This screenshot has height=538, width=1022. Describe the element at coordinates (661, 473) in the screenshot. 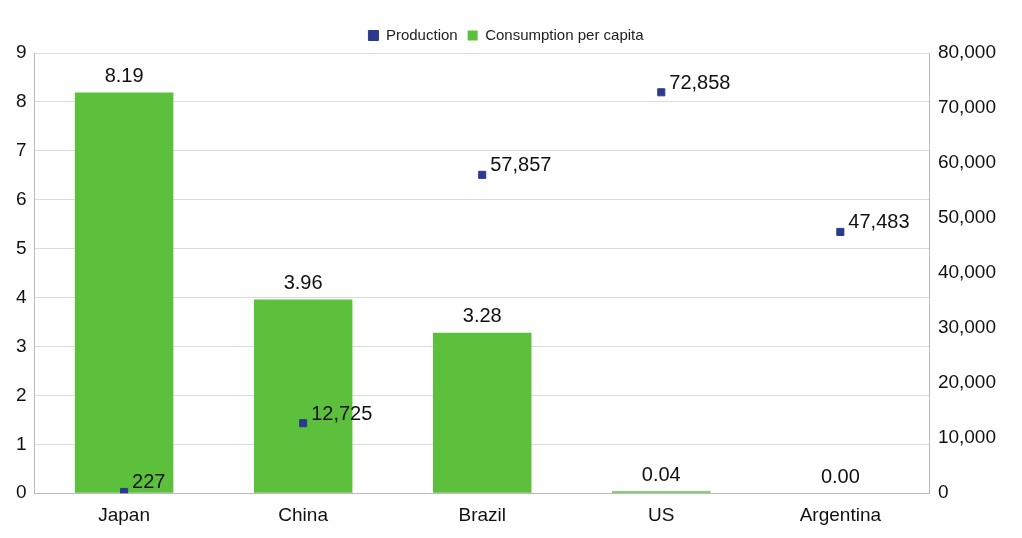

I see `data-label: 0.04` at that location.